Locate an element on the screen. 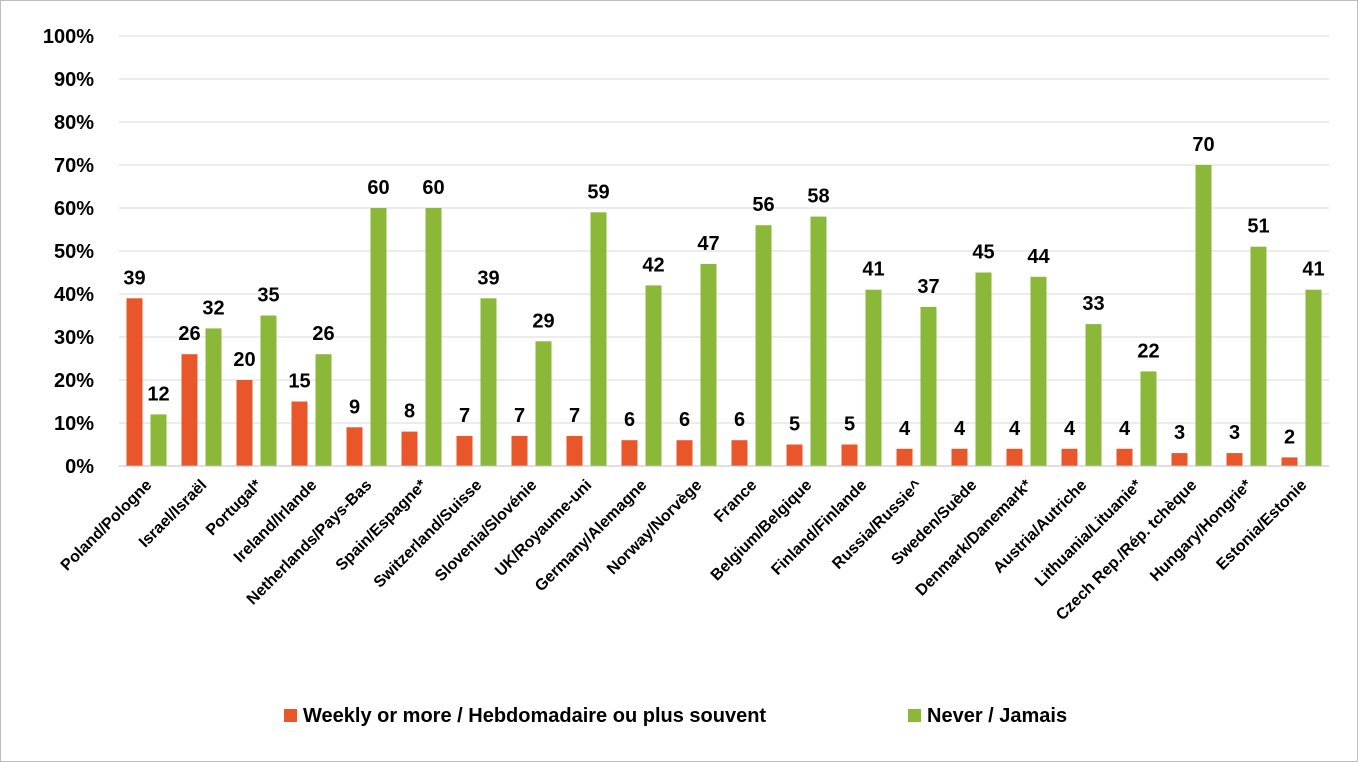  data-label: 20 is located at coordinates (244, 360).